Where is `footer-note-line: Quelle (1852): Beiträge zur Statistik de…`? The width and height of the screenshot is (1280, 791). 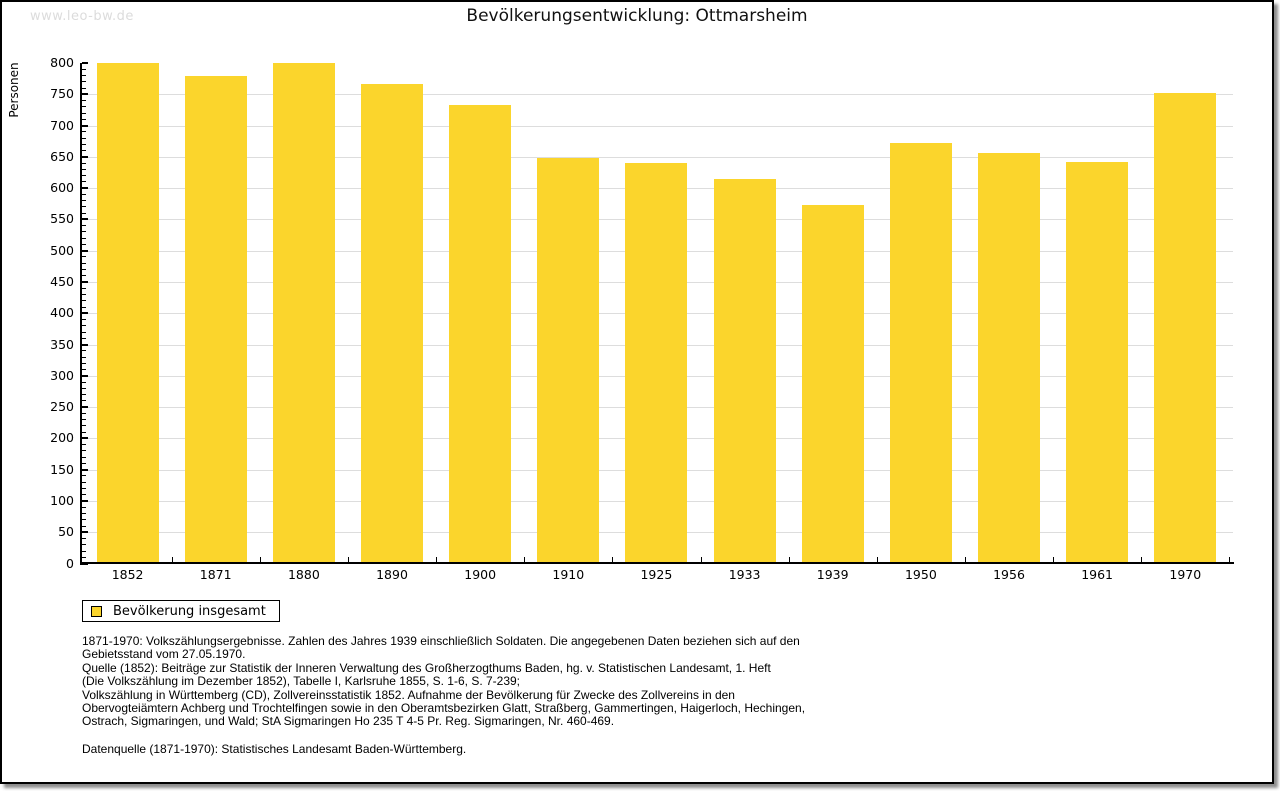 footer-note-line: Quelle (1852): Beiträge zur Statistik de… is located at coordinates (426, 667).